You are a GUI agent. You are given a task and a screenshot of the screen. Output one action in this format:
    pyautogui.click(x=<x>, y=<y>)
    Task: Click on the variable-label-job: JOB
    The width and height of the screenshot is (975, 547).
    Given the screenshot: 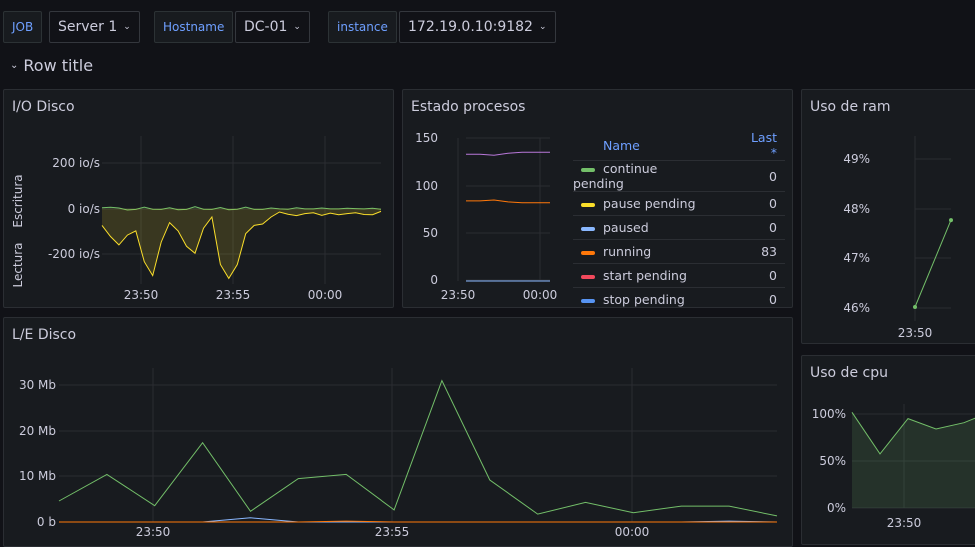 What is the action you would take?
    pyautogui.click(x=23, y=27)
    